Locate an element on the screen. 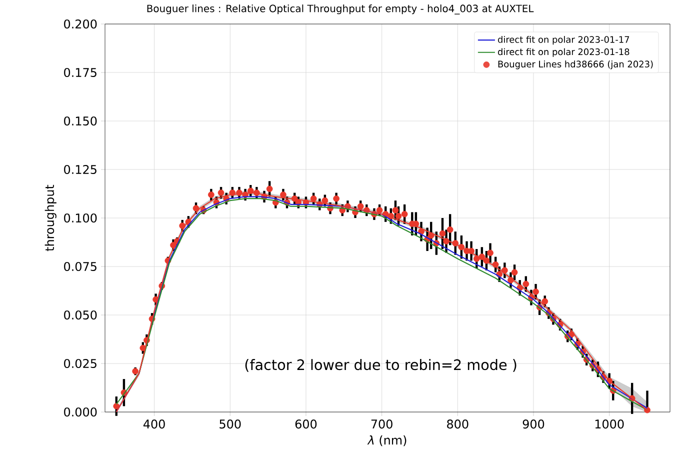  x-tick-label: 800 is located at coordinates (457, 424).